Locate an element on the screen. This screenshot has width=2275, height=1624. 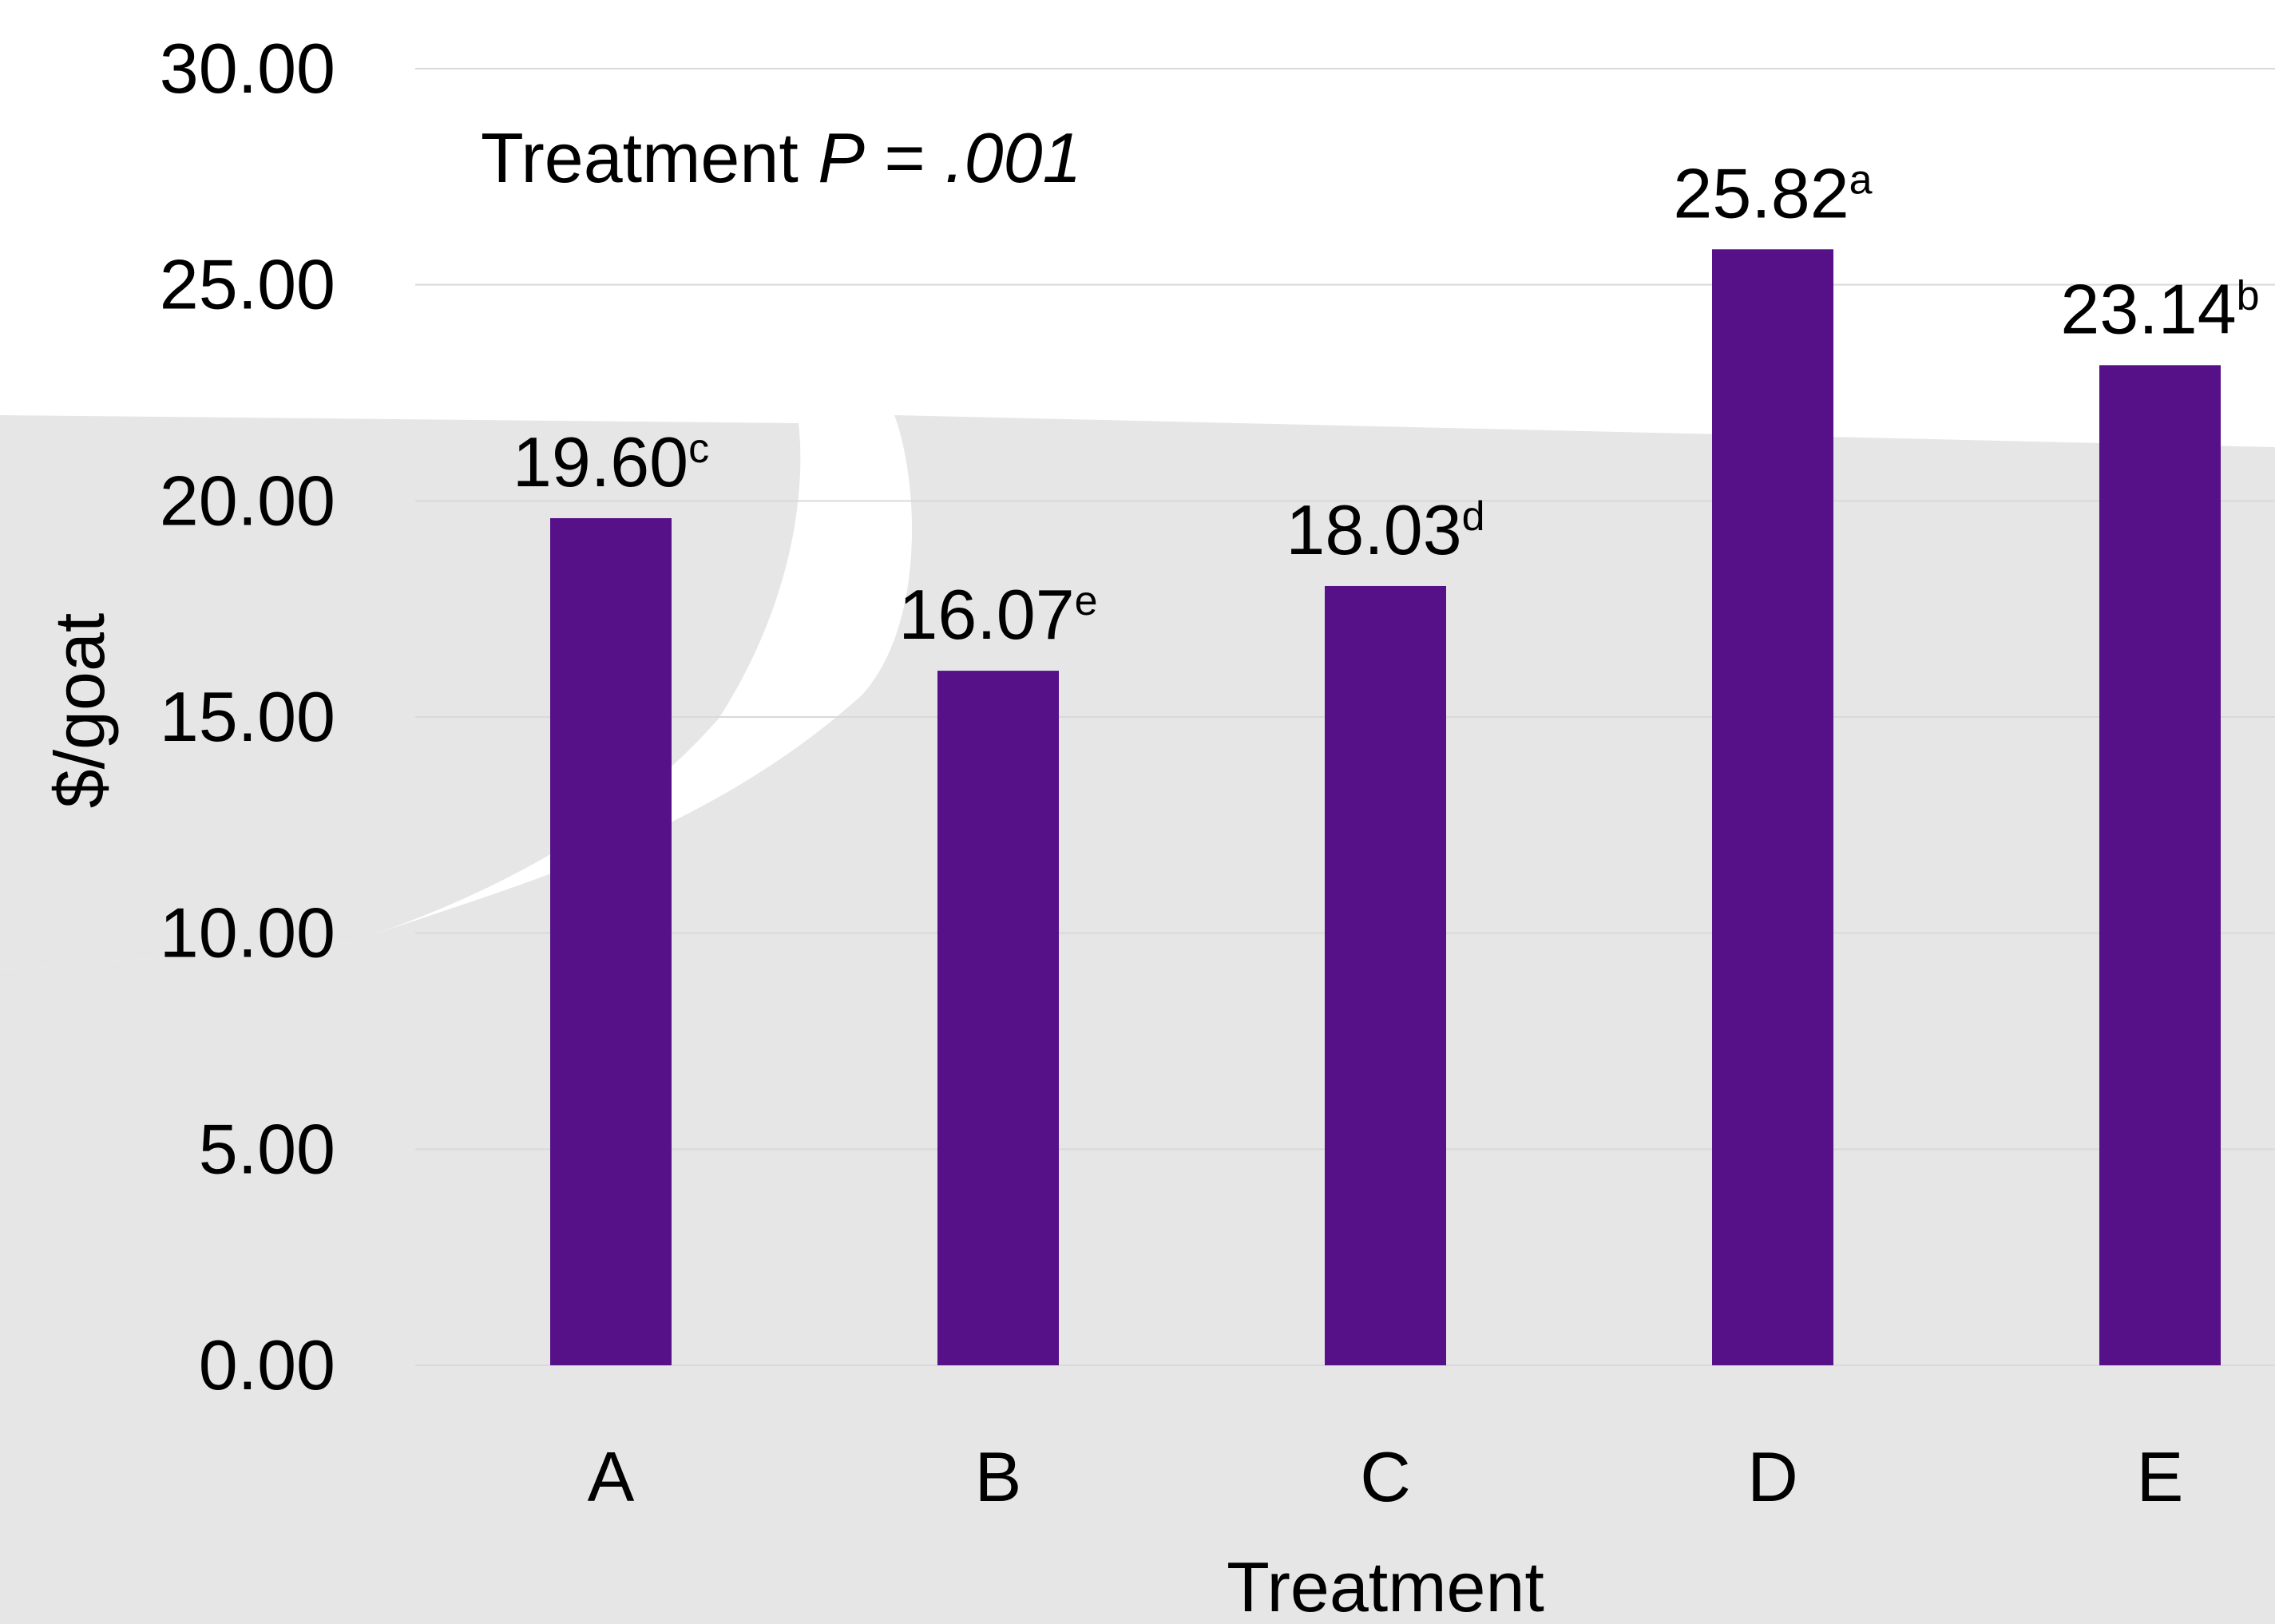
x-axis-tick-labels: A B C D E is located at coordinates (1386, 1476).